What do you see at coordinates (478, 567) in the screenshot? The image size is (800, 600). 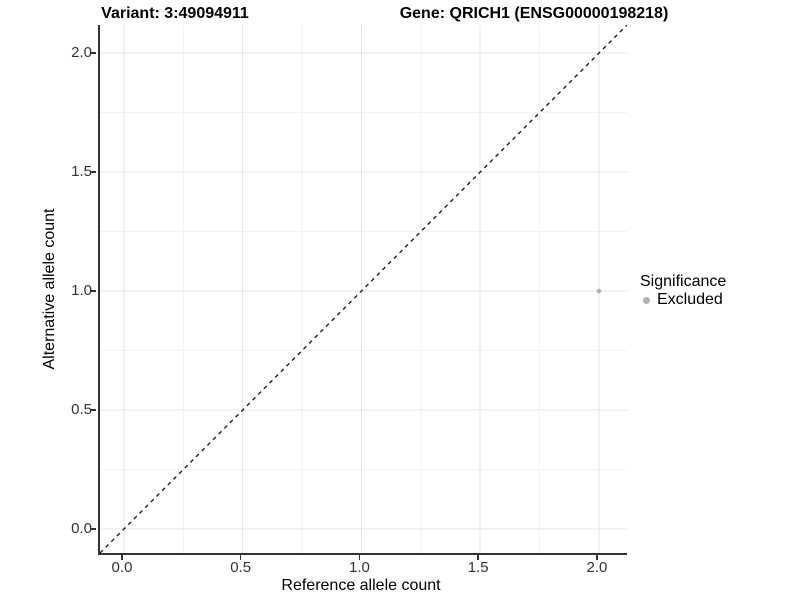 I see `x-tick-label: 1.5` at bounding box center [478, 567].